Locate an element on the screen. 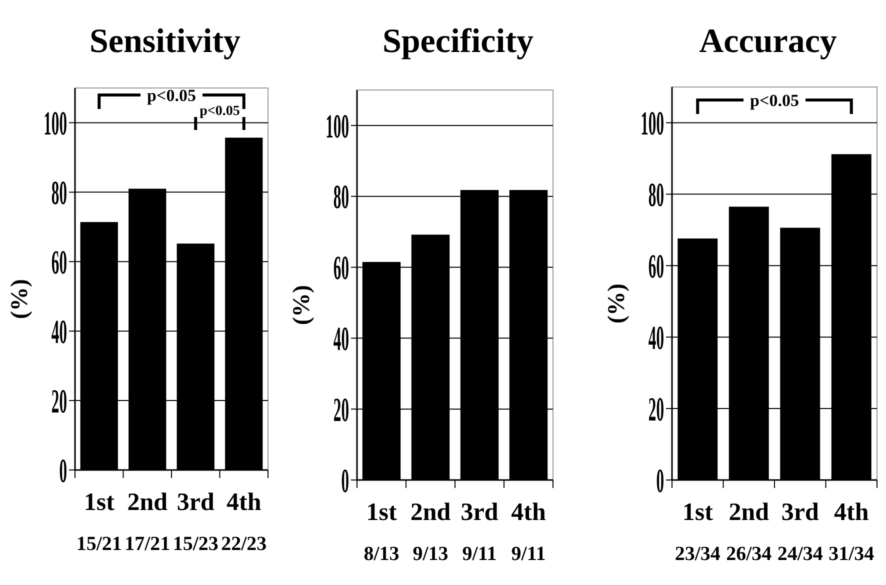 This screenshot has width=886, height=585. chart-title: Accuracy is located at coordinates (768, 41).